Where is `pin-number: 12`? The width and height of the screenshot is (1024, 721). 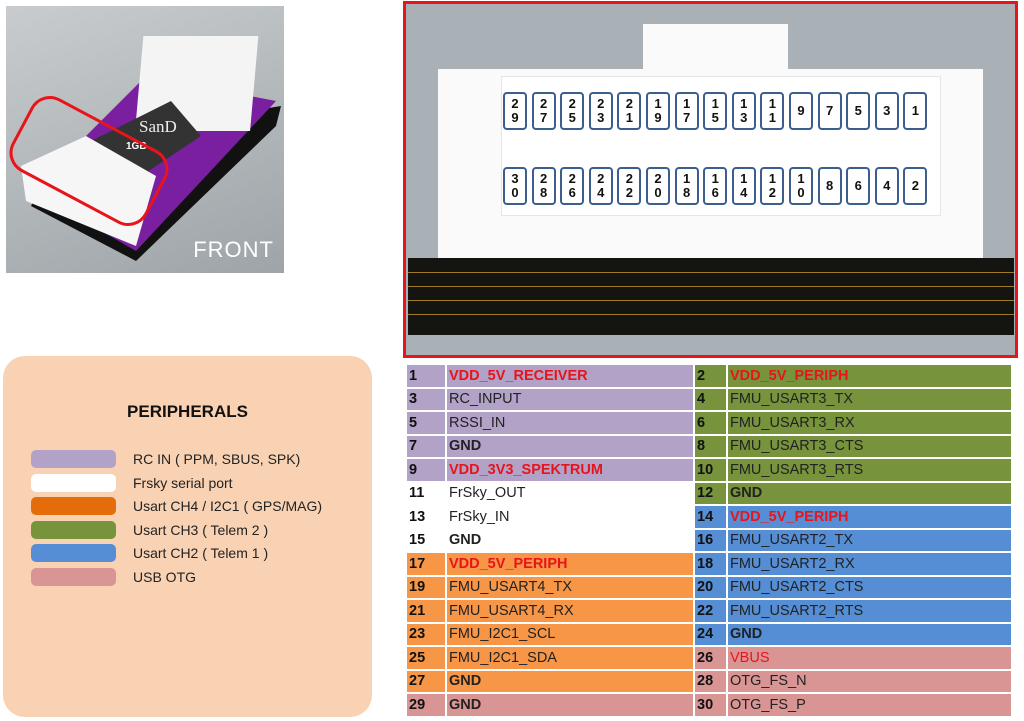 pin-number: 12 is located at coordinates (711, 494).